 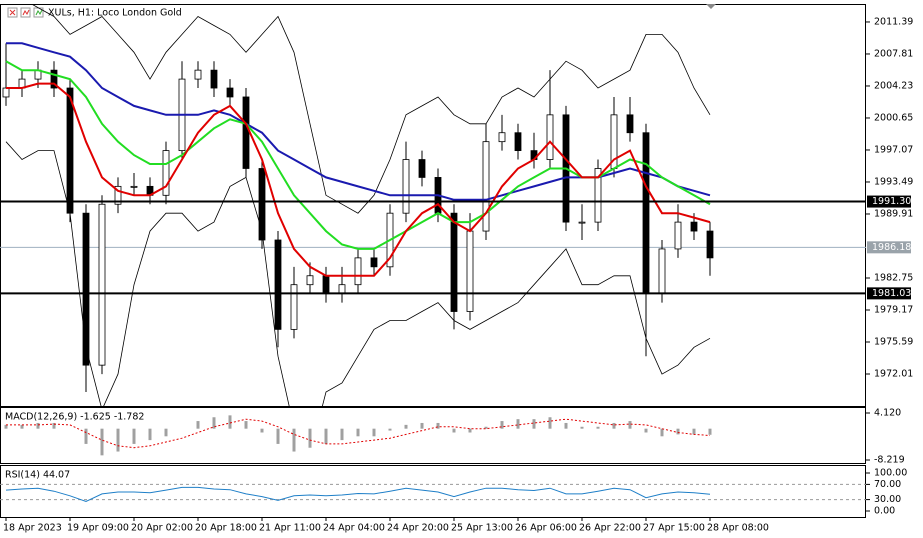 What do you see at coordinates (893, 373) in the screenshot?
I see `y-tick-label: 1972.01` at bounding box center [893, 373].